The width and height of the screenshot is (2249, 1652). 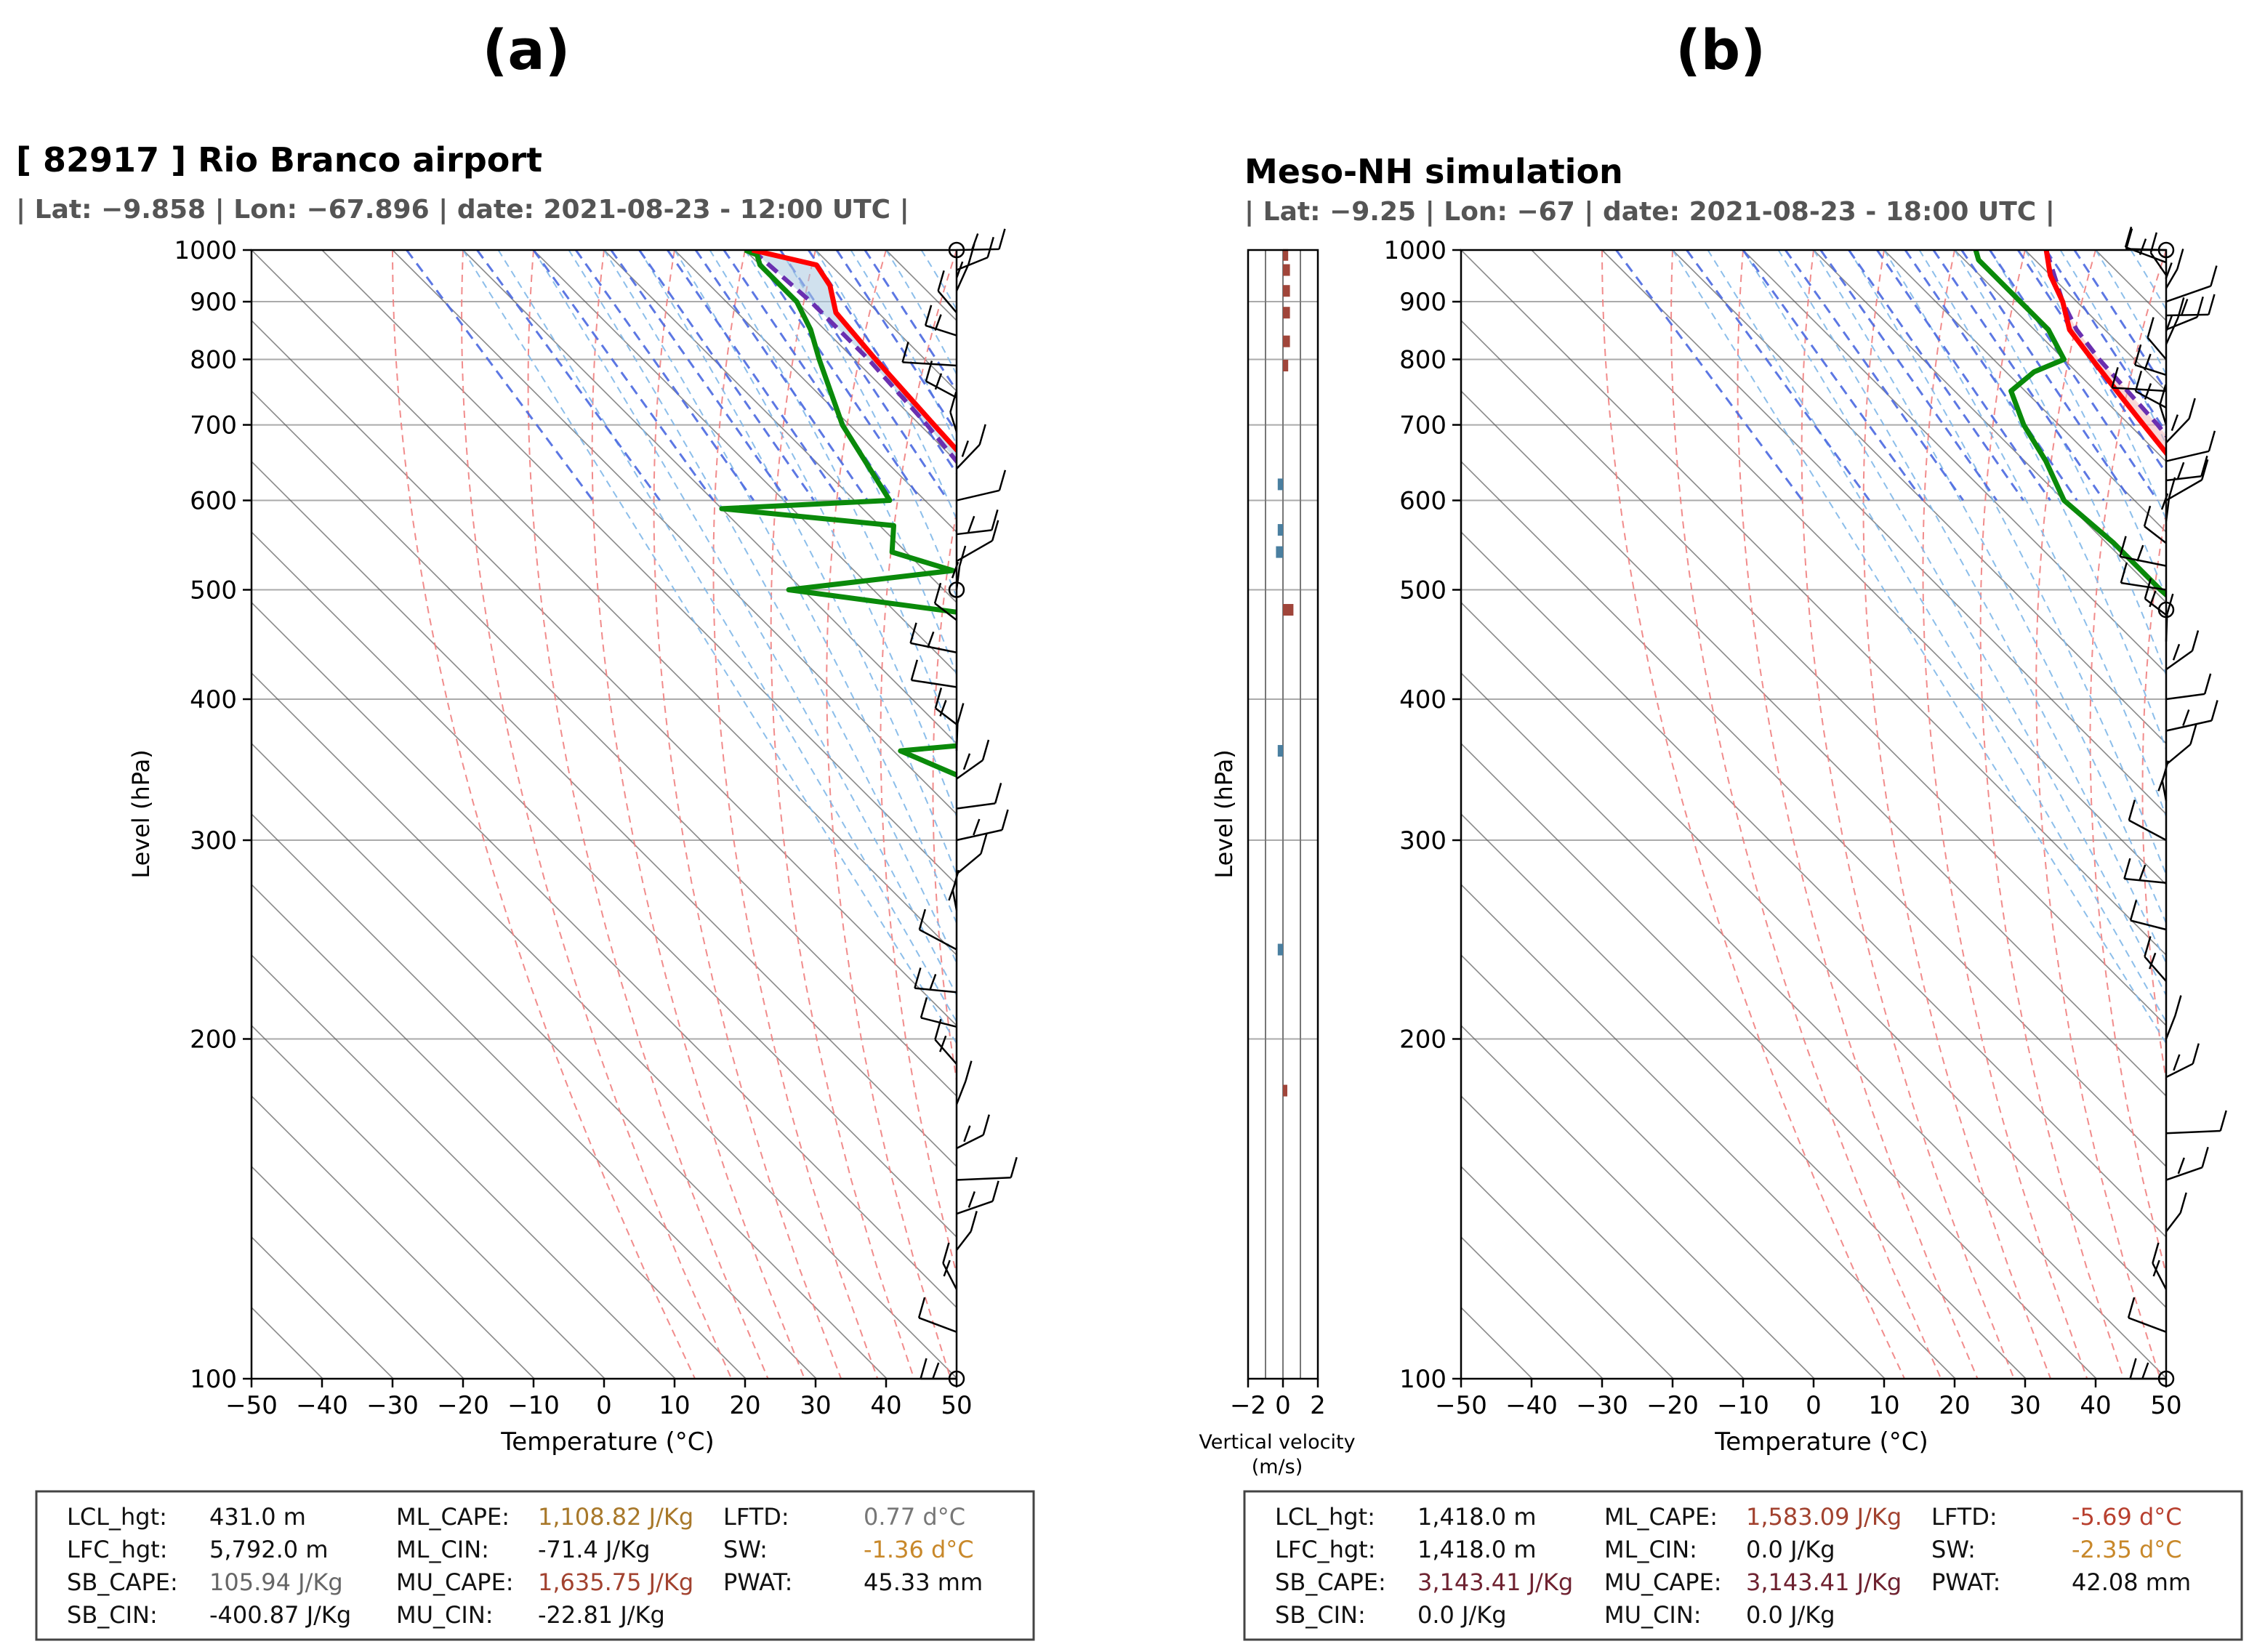 What do you see at coordinates (1824, 1517) in the screenshot?
I see `panel-b-stat-value-ml-cape: 1,583.09 J/Kg` at bounding box center [1824, 1517].